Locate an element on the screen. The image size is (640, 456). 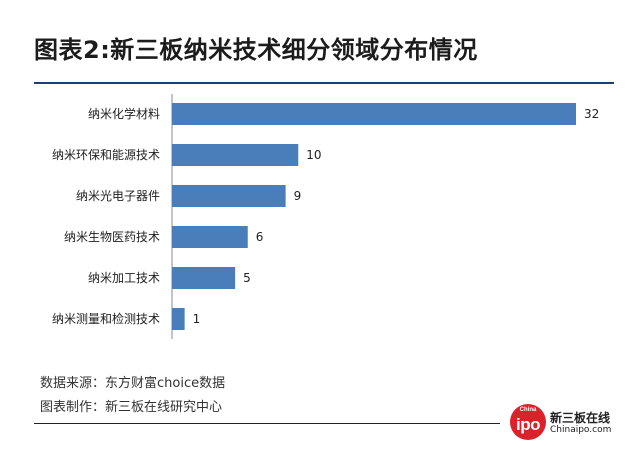
value-label-1: 10 is located at coordinates (313, 155).